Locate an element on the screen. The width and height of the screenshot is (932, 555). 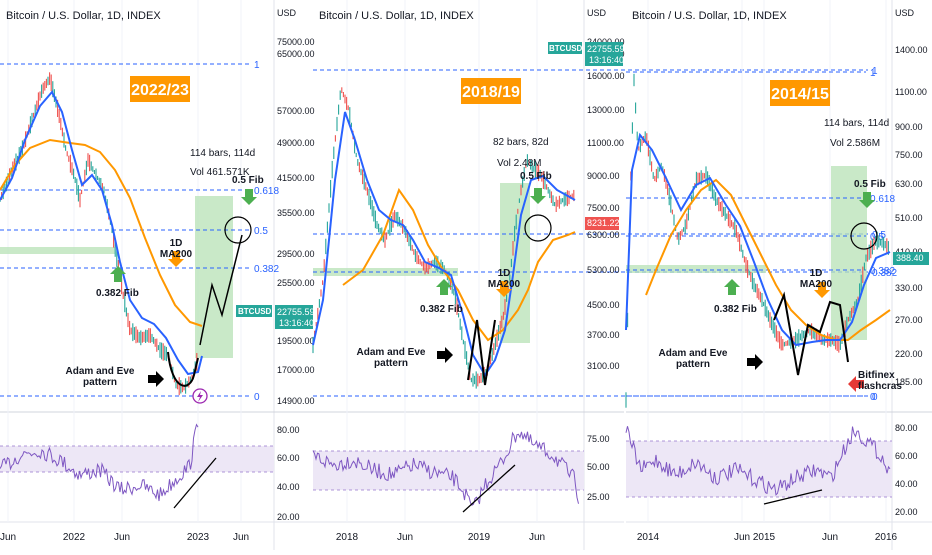
price-tick-label: 11000.00 is located at coordinates (605, 143).